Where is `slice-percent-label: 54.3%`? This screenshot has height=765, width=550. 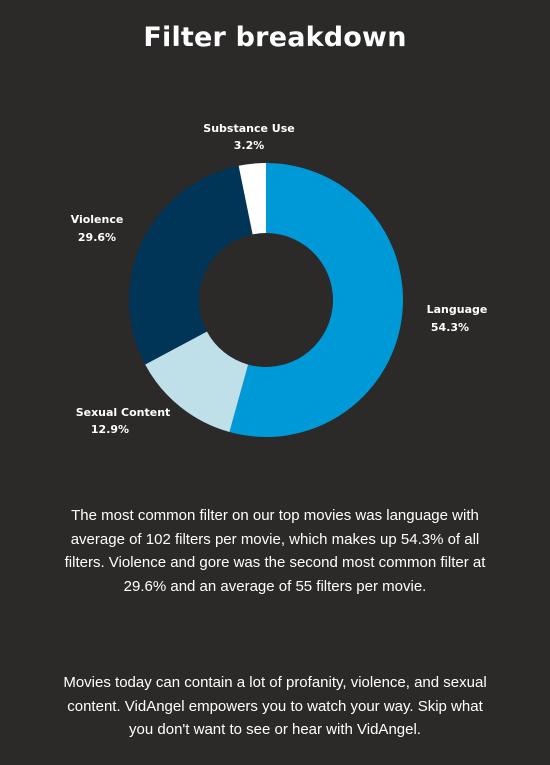 slice-percent-label: 54.3% is located at coordinates (450, 327).